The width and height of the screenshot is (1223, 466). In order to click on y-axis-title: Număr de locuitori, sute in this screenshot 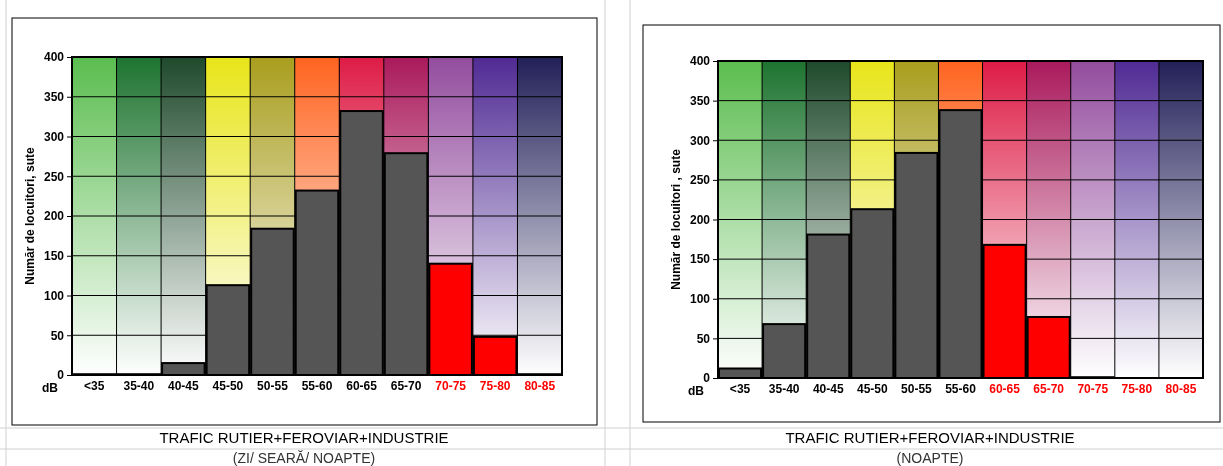, I will do `click(30, 216)`.